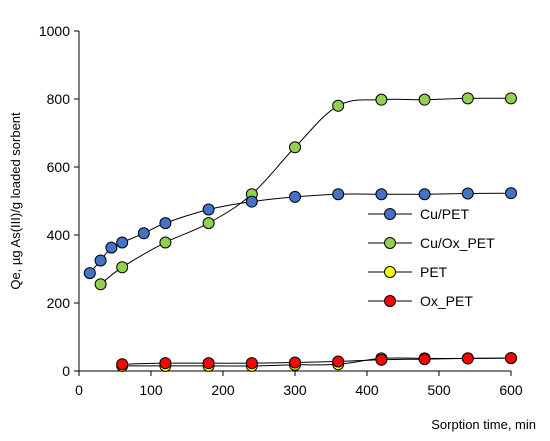 The width and height of the screenshot is (550, 441). What do you see at coordinates (66, 371) in the screenshot?
I see `y-tick-label: 0` at bounding box center [66, 371].